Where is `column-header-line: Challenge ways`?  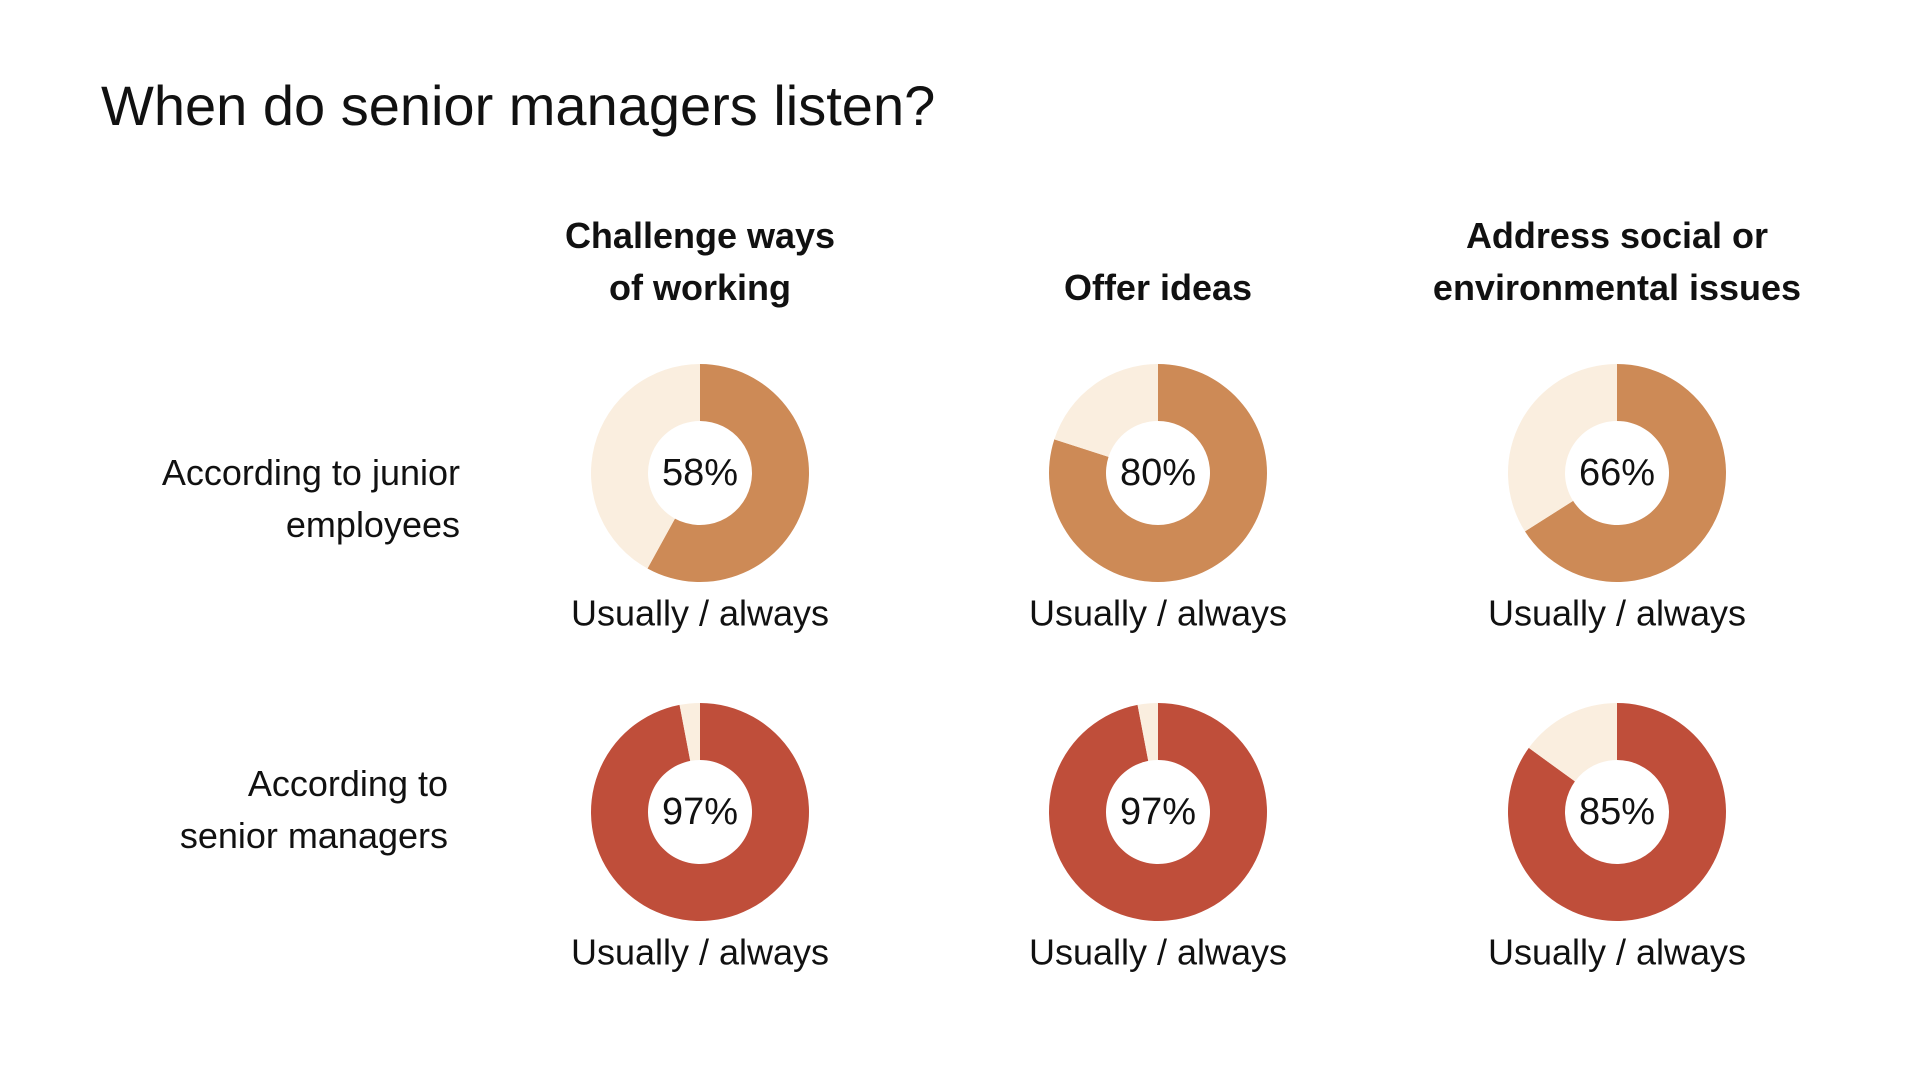 column-header-line: Challenge ways is located at coordinates (700, 235).